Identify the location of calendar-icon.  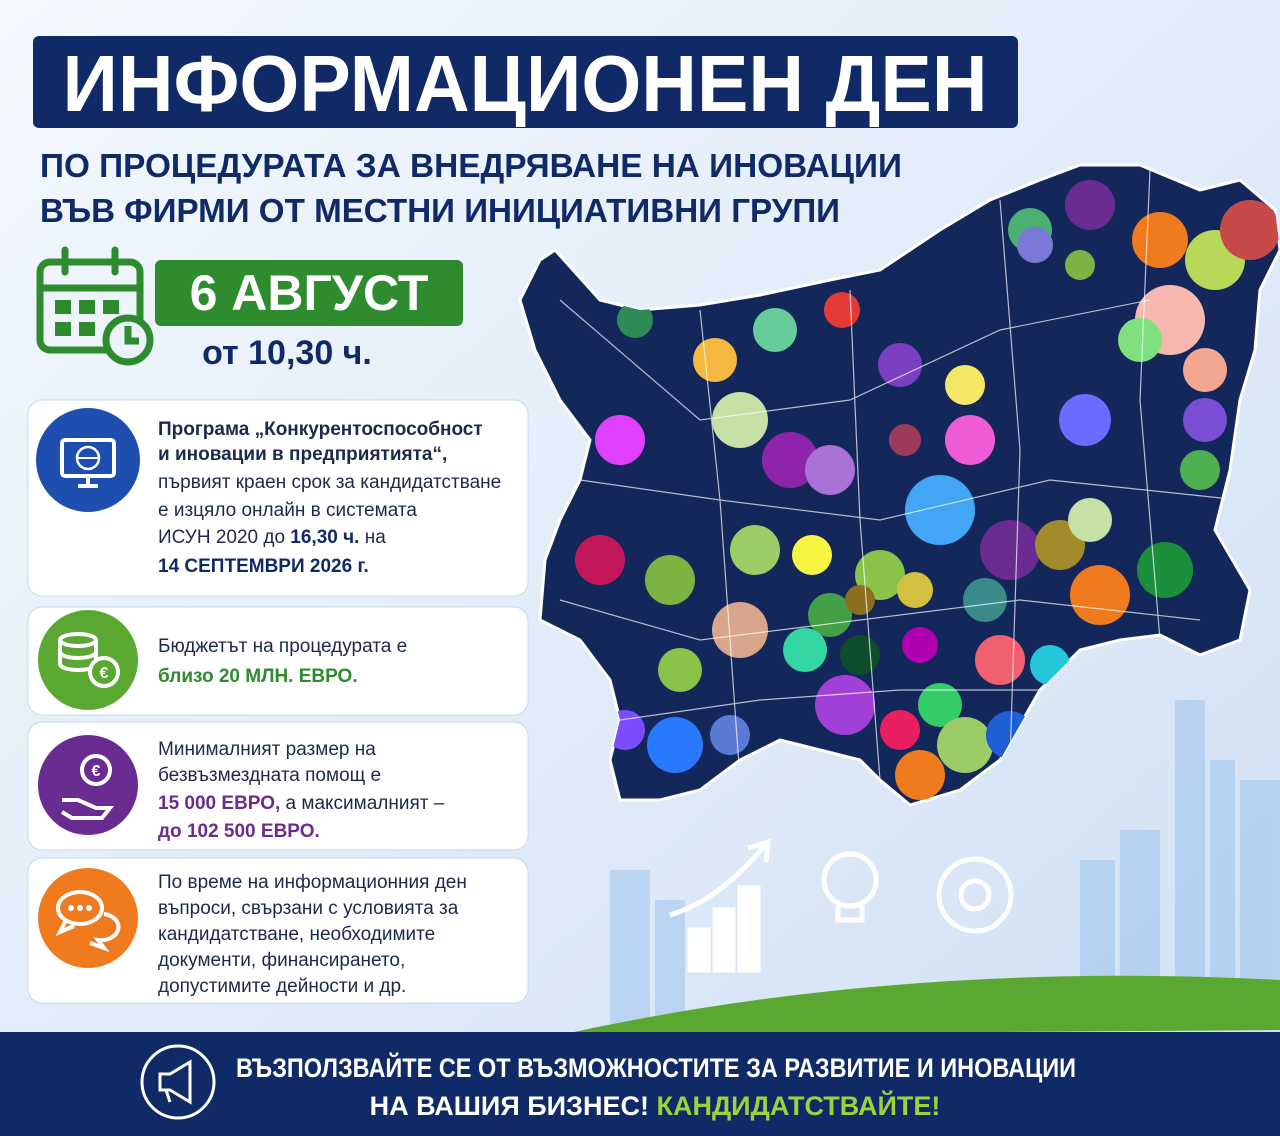
(95, 306).